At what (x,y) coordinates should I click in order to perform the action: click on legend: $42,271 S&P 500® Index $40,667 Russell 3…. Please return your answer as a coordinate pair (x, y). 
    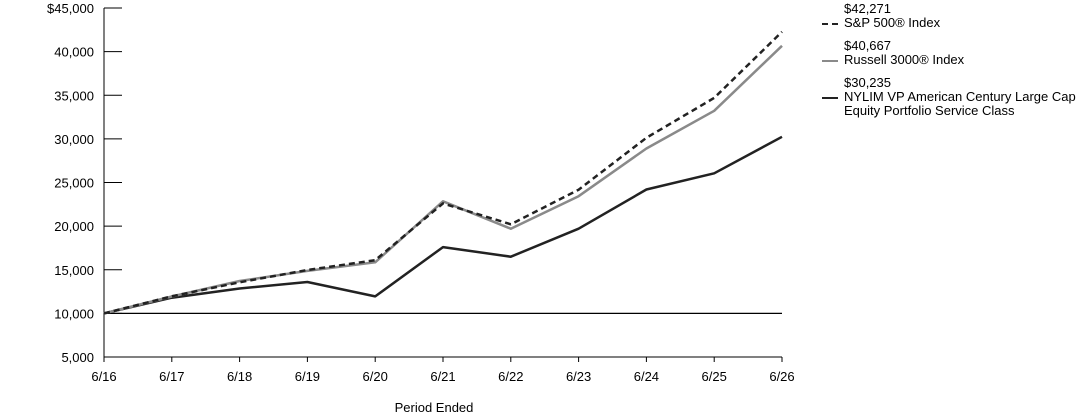
    Looking at the image, I should click on (956, 64).